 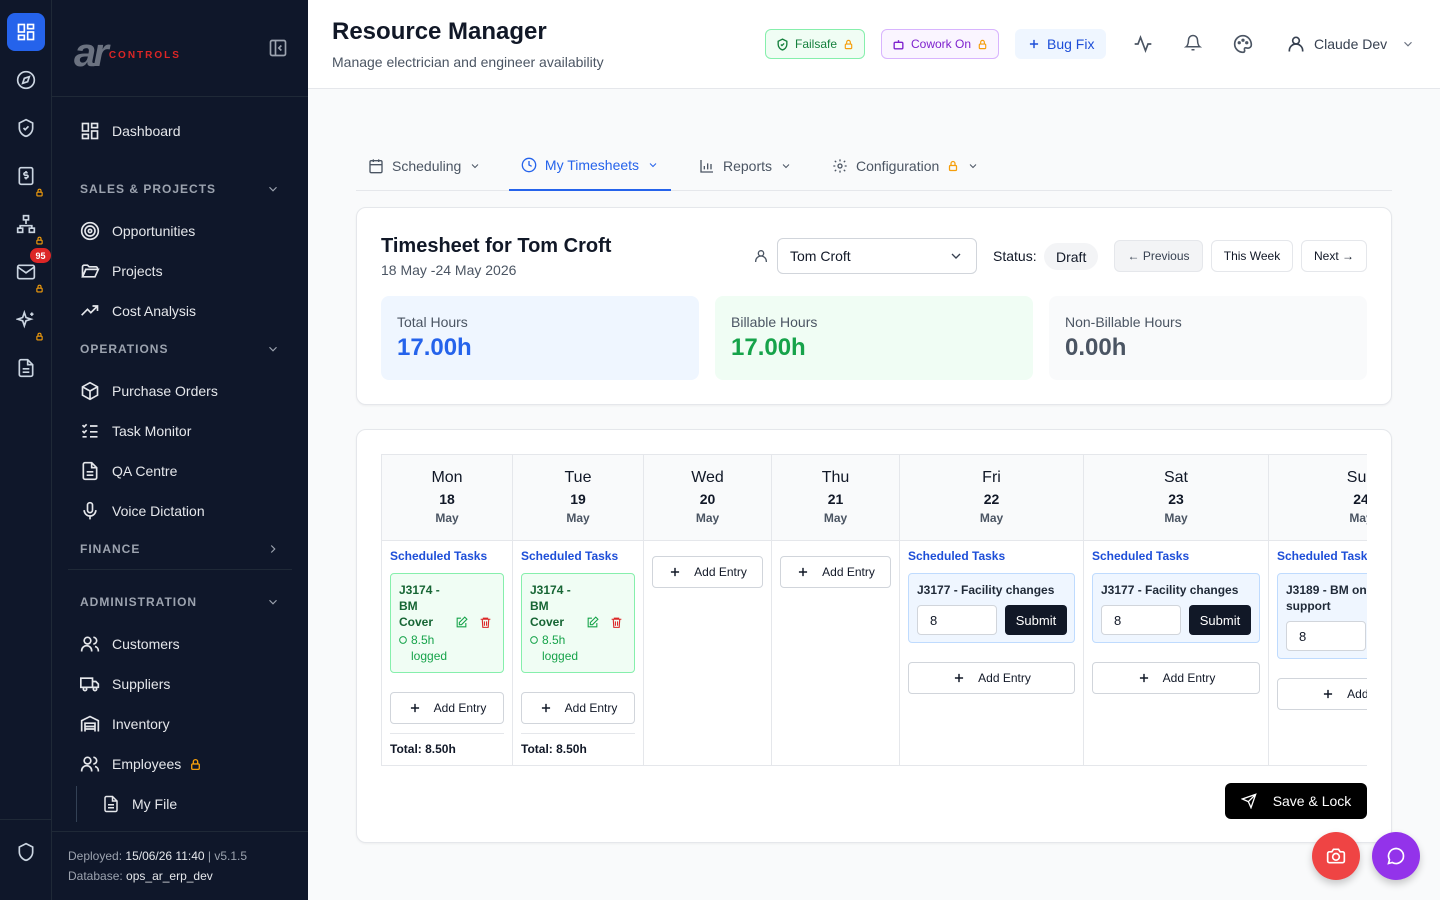 I want to click on chevron-down-icon, so click(x=273, y=349).